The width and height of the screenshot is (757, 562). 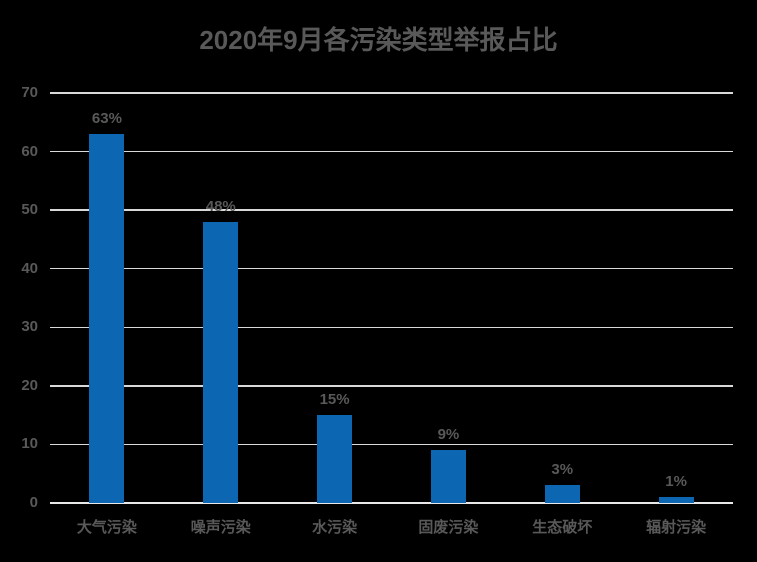 I want to click on category-label: 固废污染, so click(x=448, y=527).